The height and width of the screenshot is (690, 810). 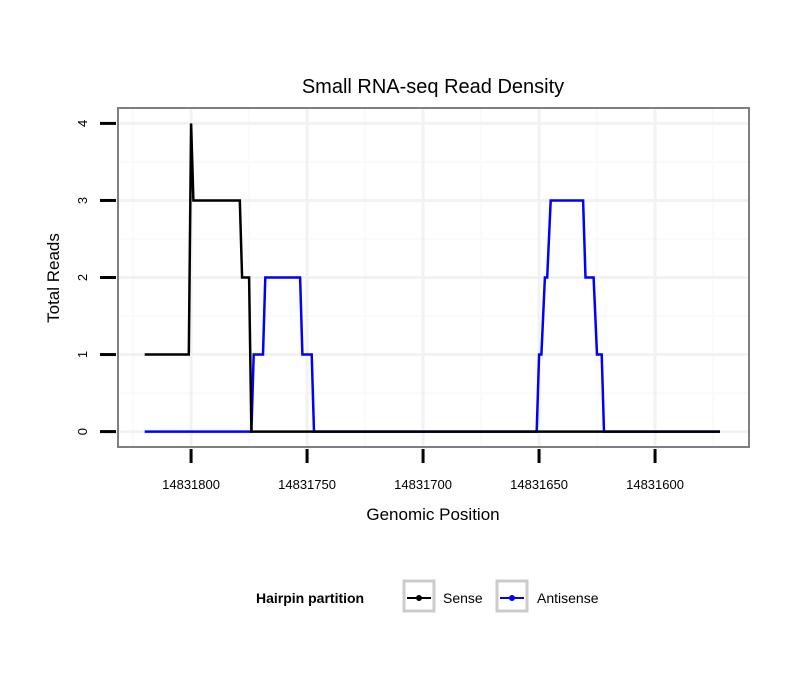 What do you see at coordinates (82, 354) in the screenshot?
I see `y-tick-label: 1` at bounding box center [82, 354].